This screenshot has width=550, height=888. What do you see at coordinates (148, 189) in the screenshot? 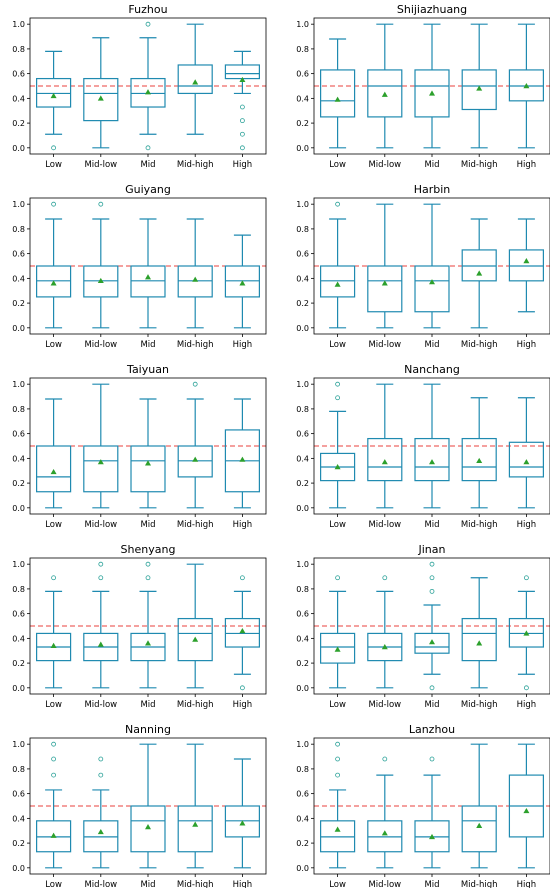
I see `chart-title: Guiyang` at bounding box center [148, 189].